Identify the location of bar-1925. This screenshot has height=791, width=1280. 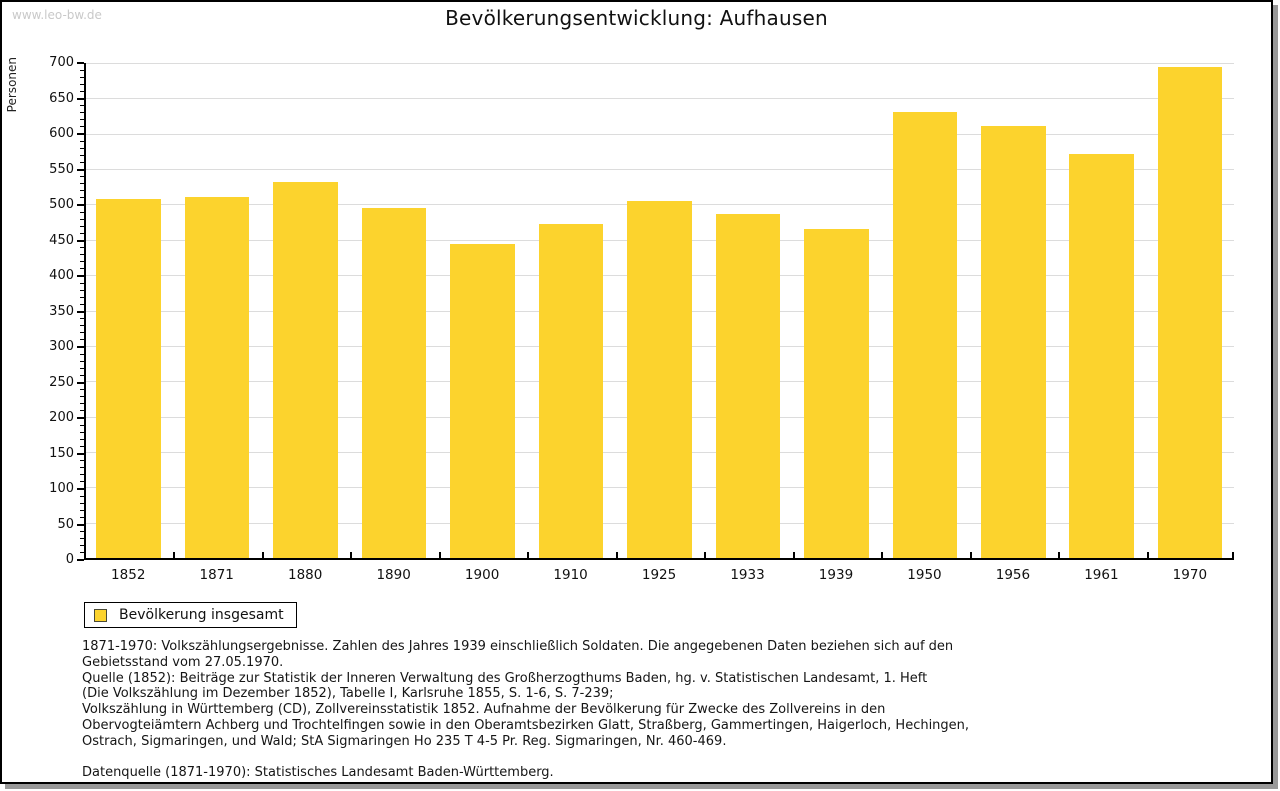
(659, 379).